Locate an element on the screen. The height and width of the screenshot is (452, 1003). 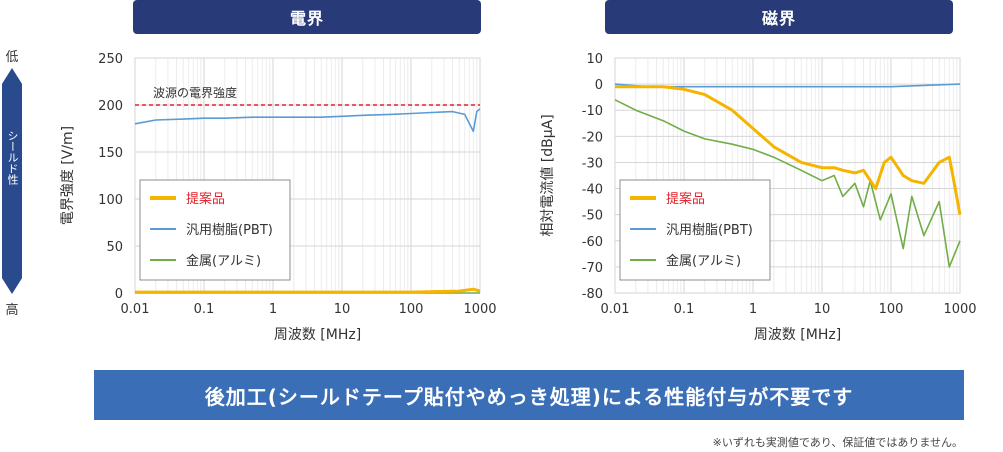
y-tick-label: 100 is located at coordinates (110, 200).